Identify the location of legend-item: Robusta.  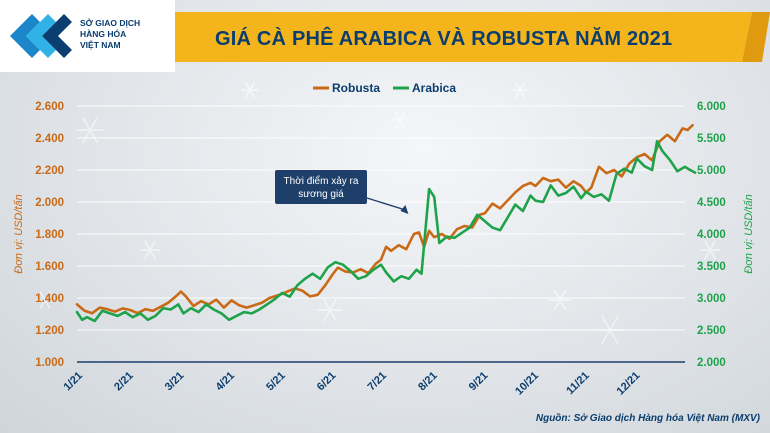
(346, 88).